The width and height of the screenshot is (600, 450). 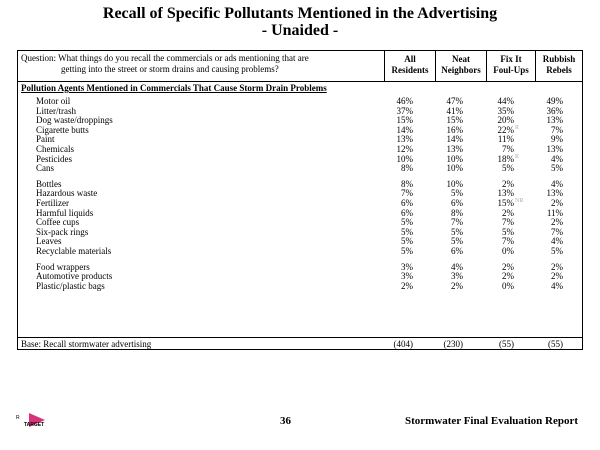 What do you see at coordinates (300, 169) in the screenshot?
I see `table-row: Cans 8% 10% 5% 5%` at bounding box center [300, 169].